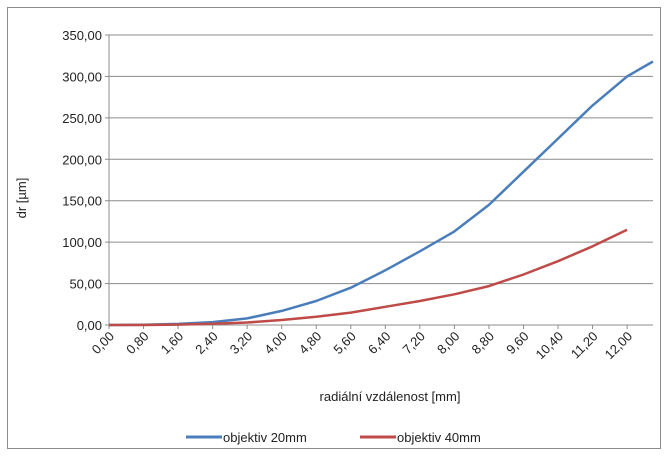 Image resolution: width=670 pixels, height=457 pixels. I want to click on x-axis-title: radiální vzdálenost [mm], so click(390, 396).